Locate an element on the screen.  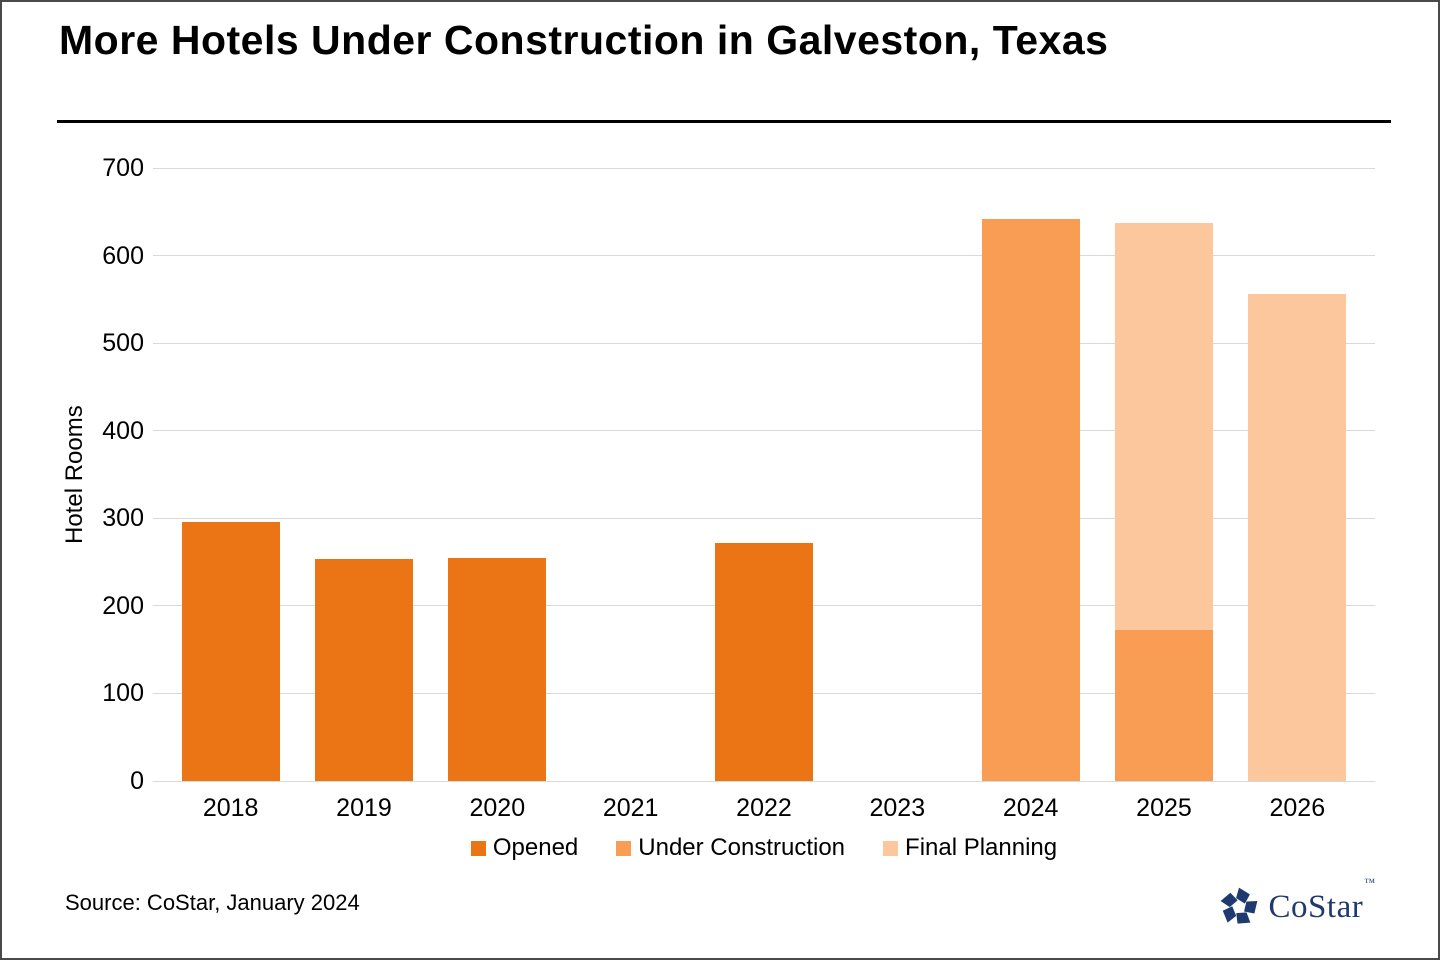
bar-2024-under_construction is located at coordinates (1030, 499).